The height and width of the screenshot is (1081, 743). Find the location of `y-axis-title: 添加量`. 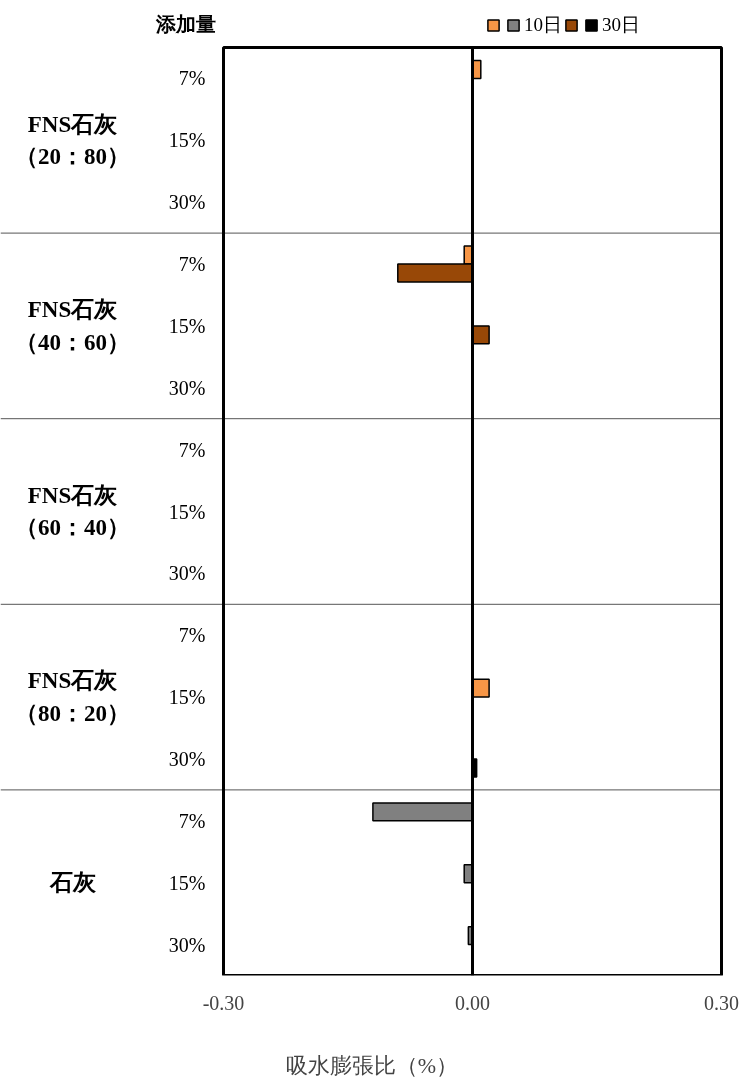

y-axis-title: 添加量 is located at coordinates (185, 24).